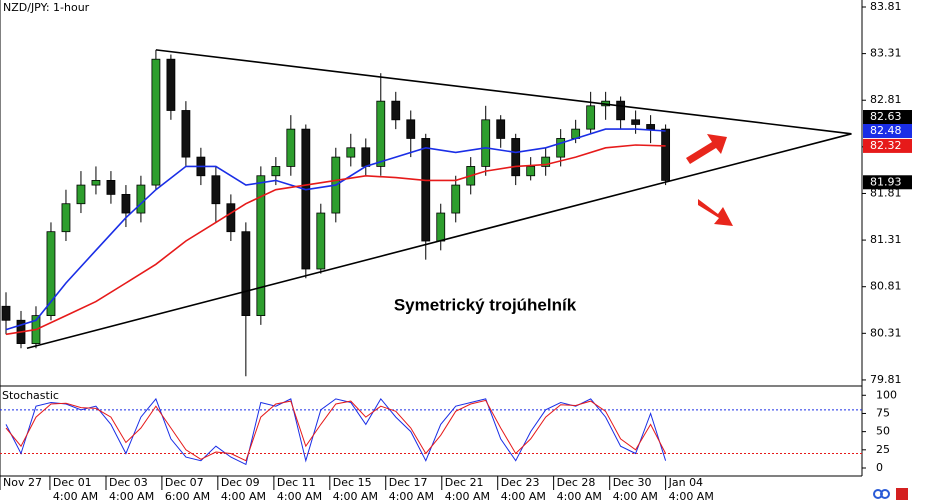 This screenshot has width=925, height=503. Describe the element at coordinates (464, 482) in the screenshot. I see `x-tick-label: Dec 21` at that location.